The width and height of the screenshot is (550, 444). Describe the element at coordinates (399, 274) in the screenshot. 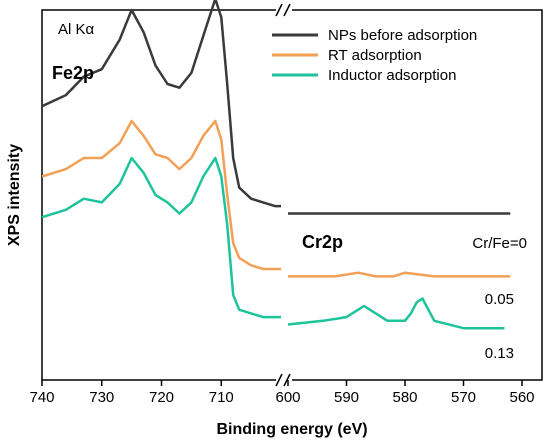

I see `series-line-1-cr2p` at that location.